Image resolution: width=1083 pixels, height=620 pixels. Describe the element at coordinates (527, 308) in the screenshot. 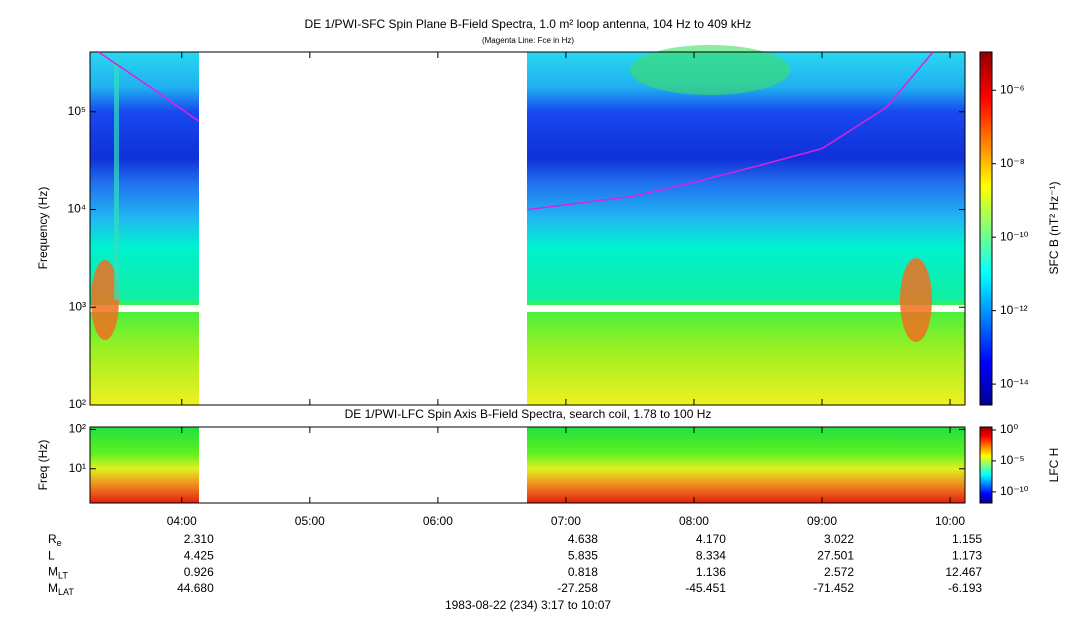

I see `gap` at that location.